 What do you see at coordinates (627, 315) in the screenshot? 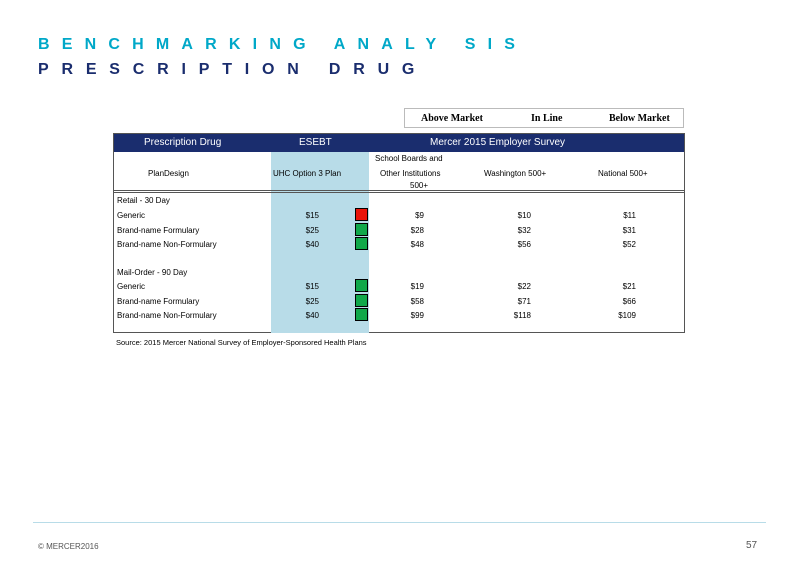
I see `national-value: $109` at bounding box center [627, 315].